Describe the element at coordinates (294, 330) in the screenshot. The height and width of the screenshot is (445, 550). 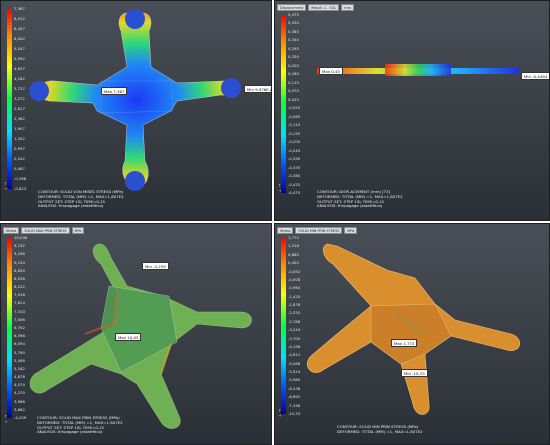
I see `legend-tick-label: -3,244` at that location.